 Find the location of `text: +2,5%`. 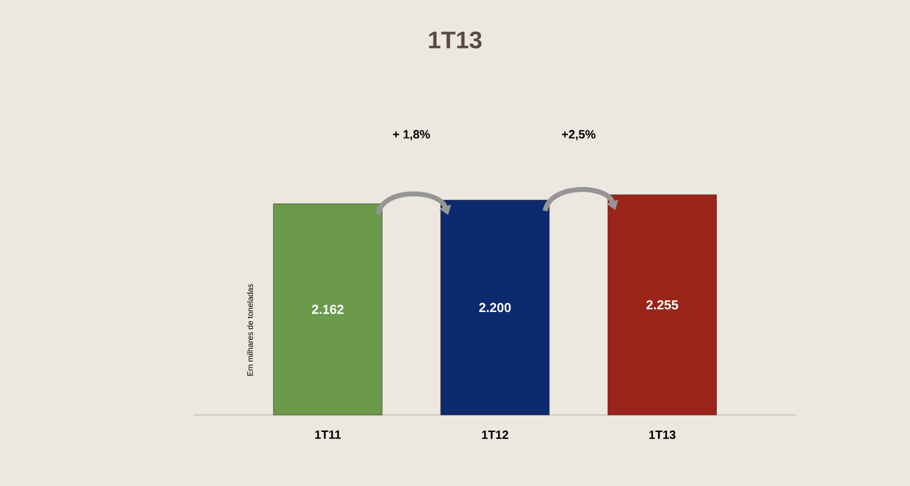

text: +2,5% is located at coordinates (579, 135).